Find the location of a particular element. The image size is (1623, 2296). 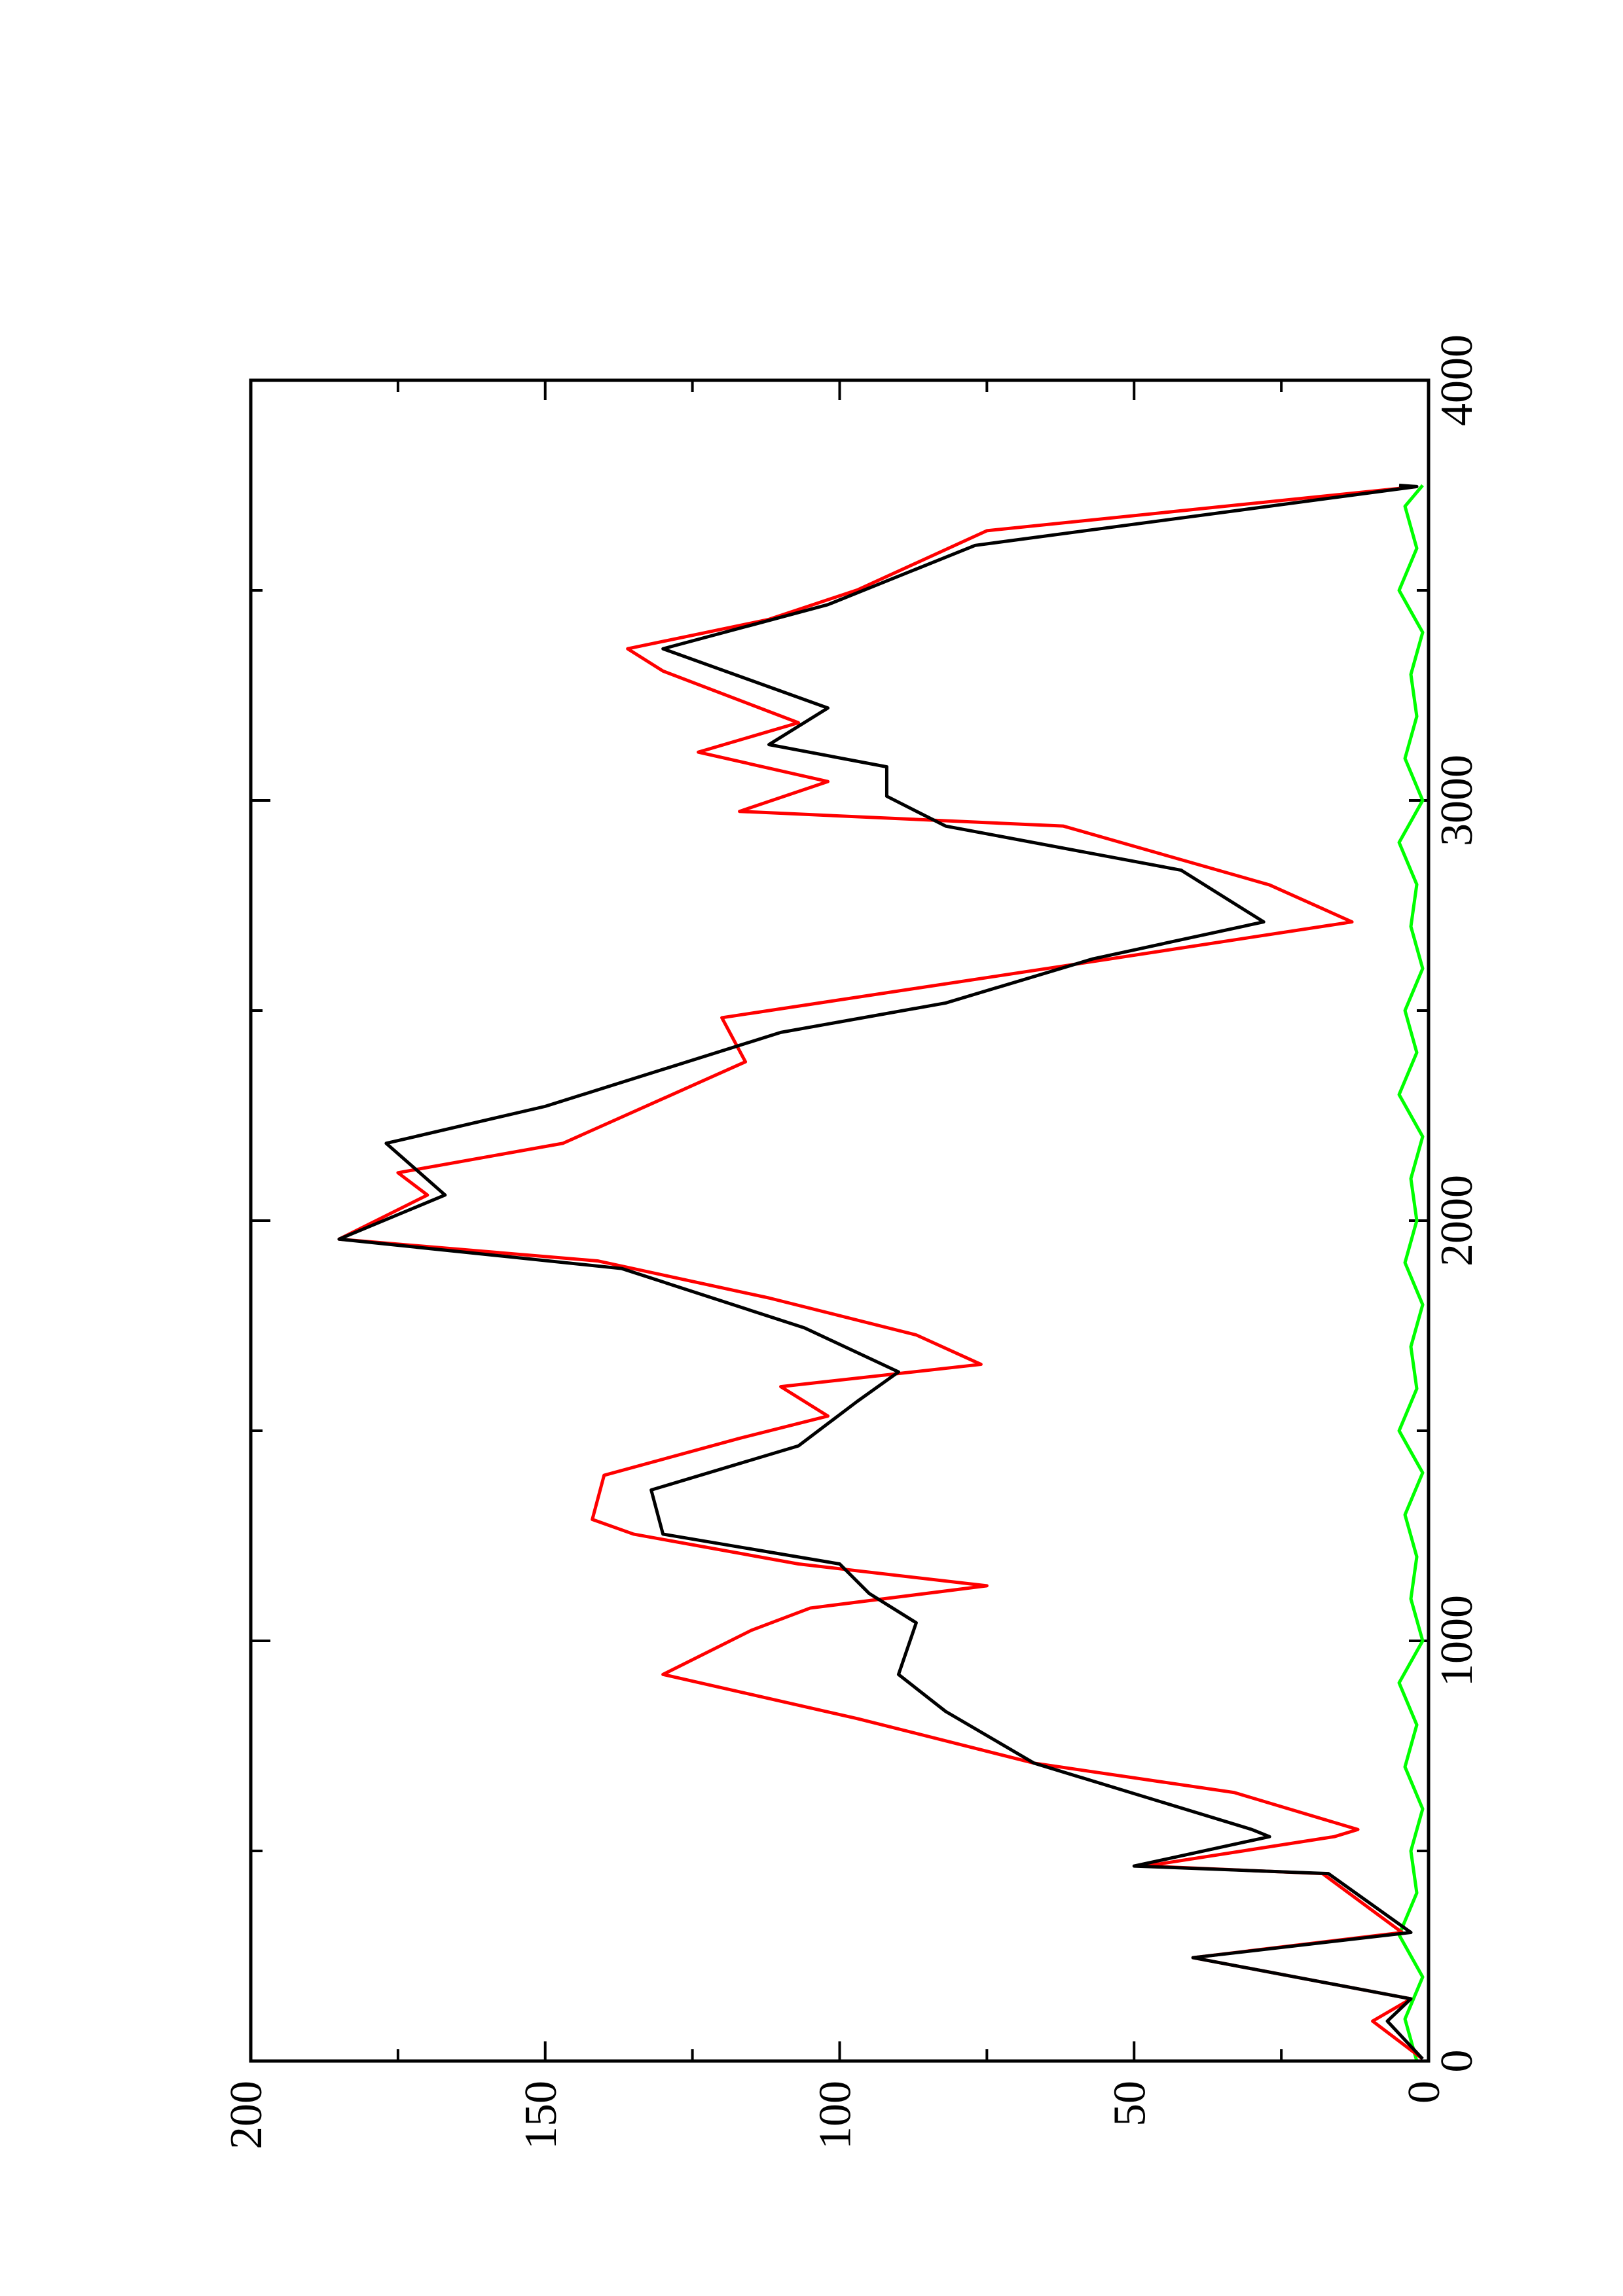

y-tick-label: 200 is located at coordinates (246, 2115).